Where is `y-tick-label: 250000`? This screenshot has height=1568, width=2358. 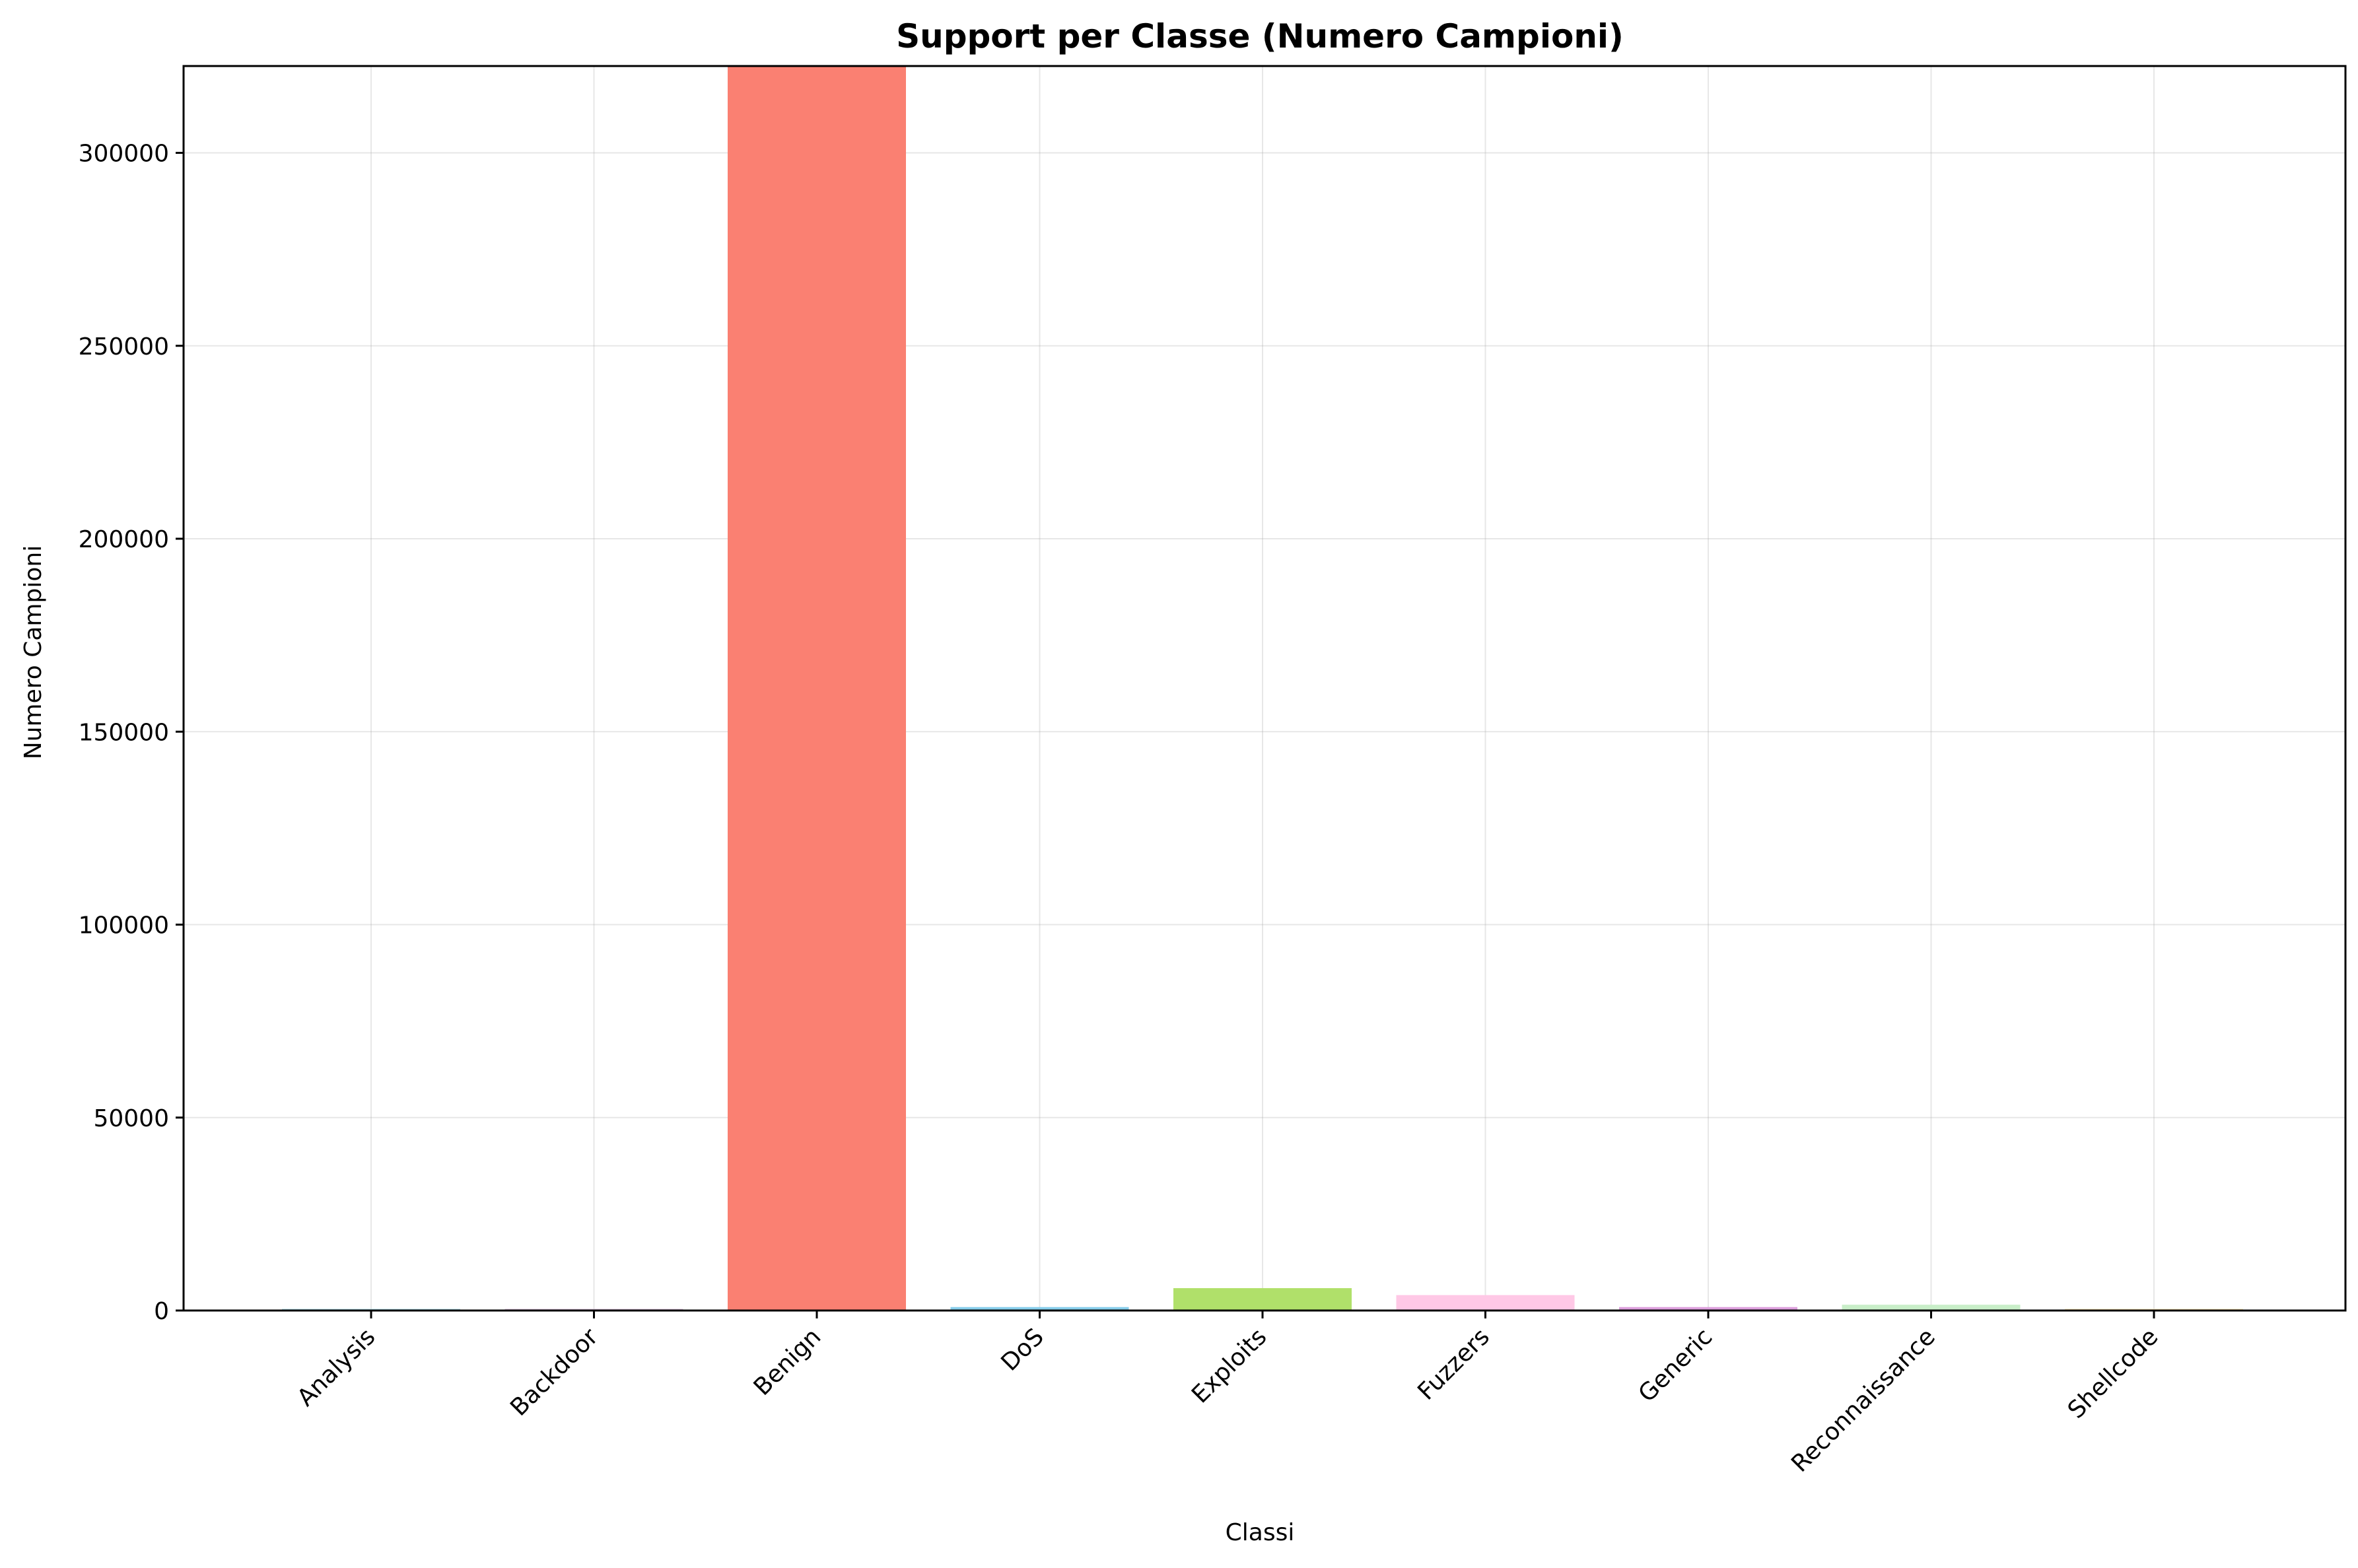
y-tick-label: 250000 is located at coordinates (124, 347).